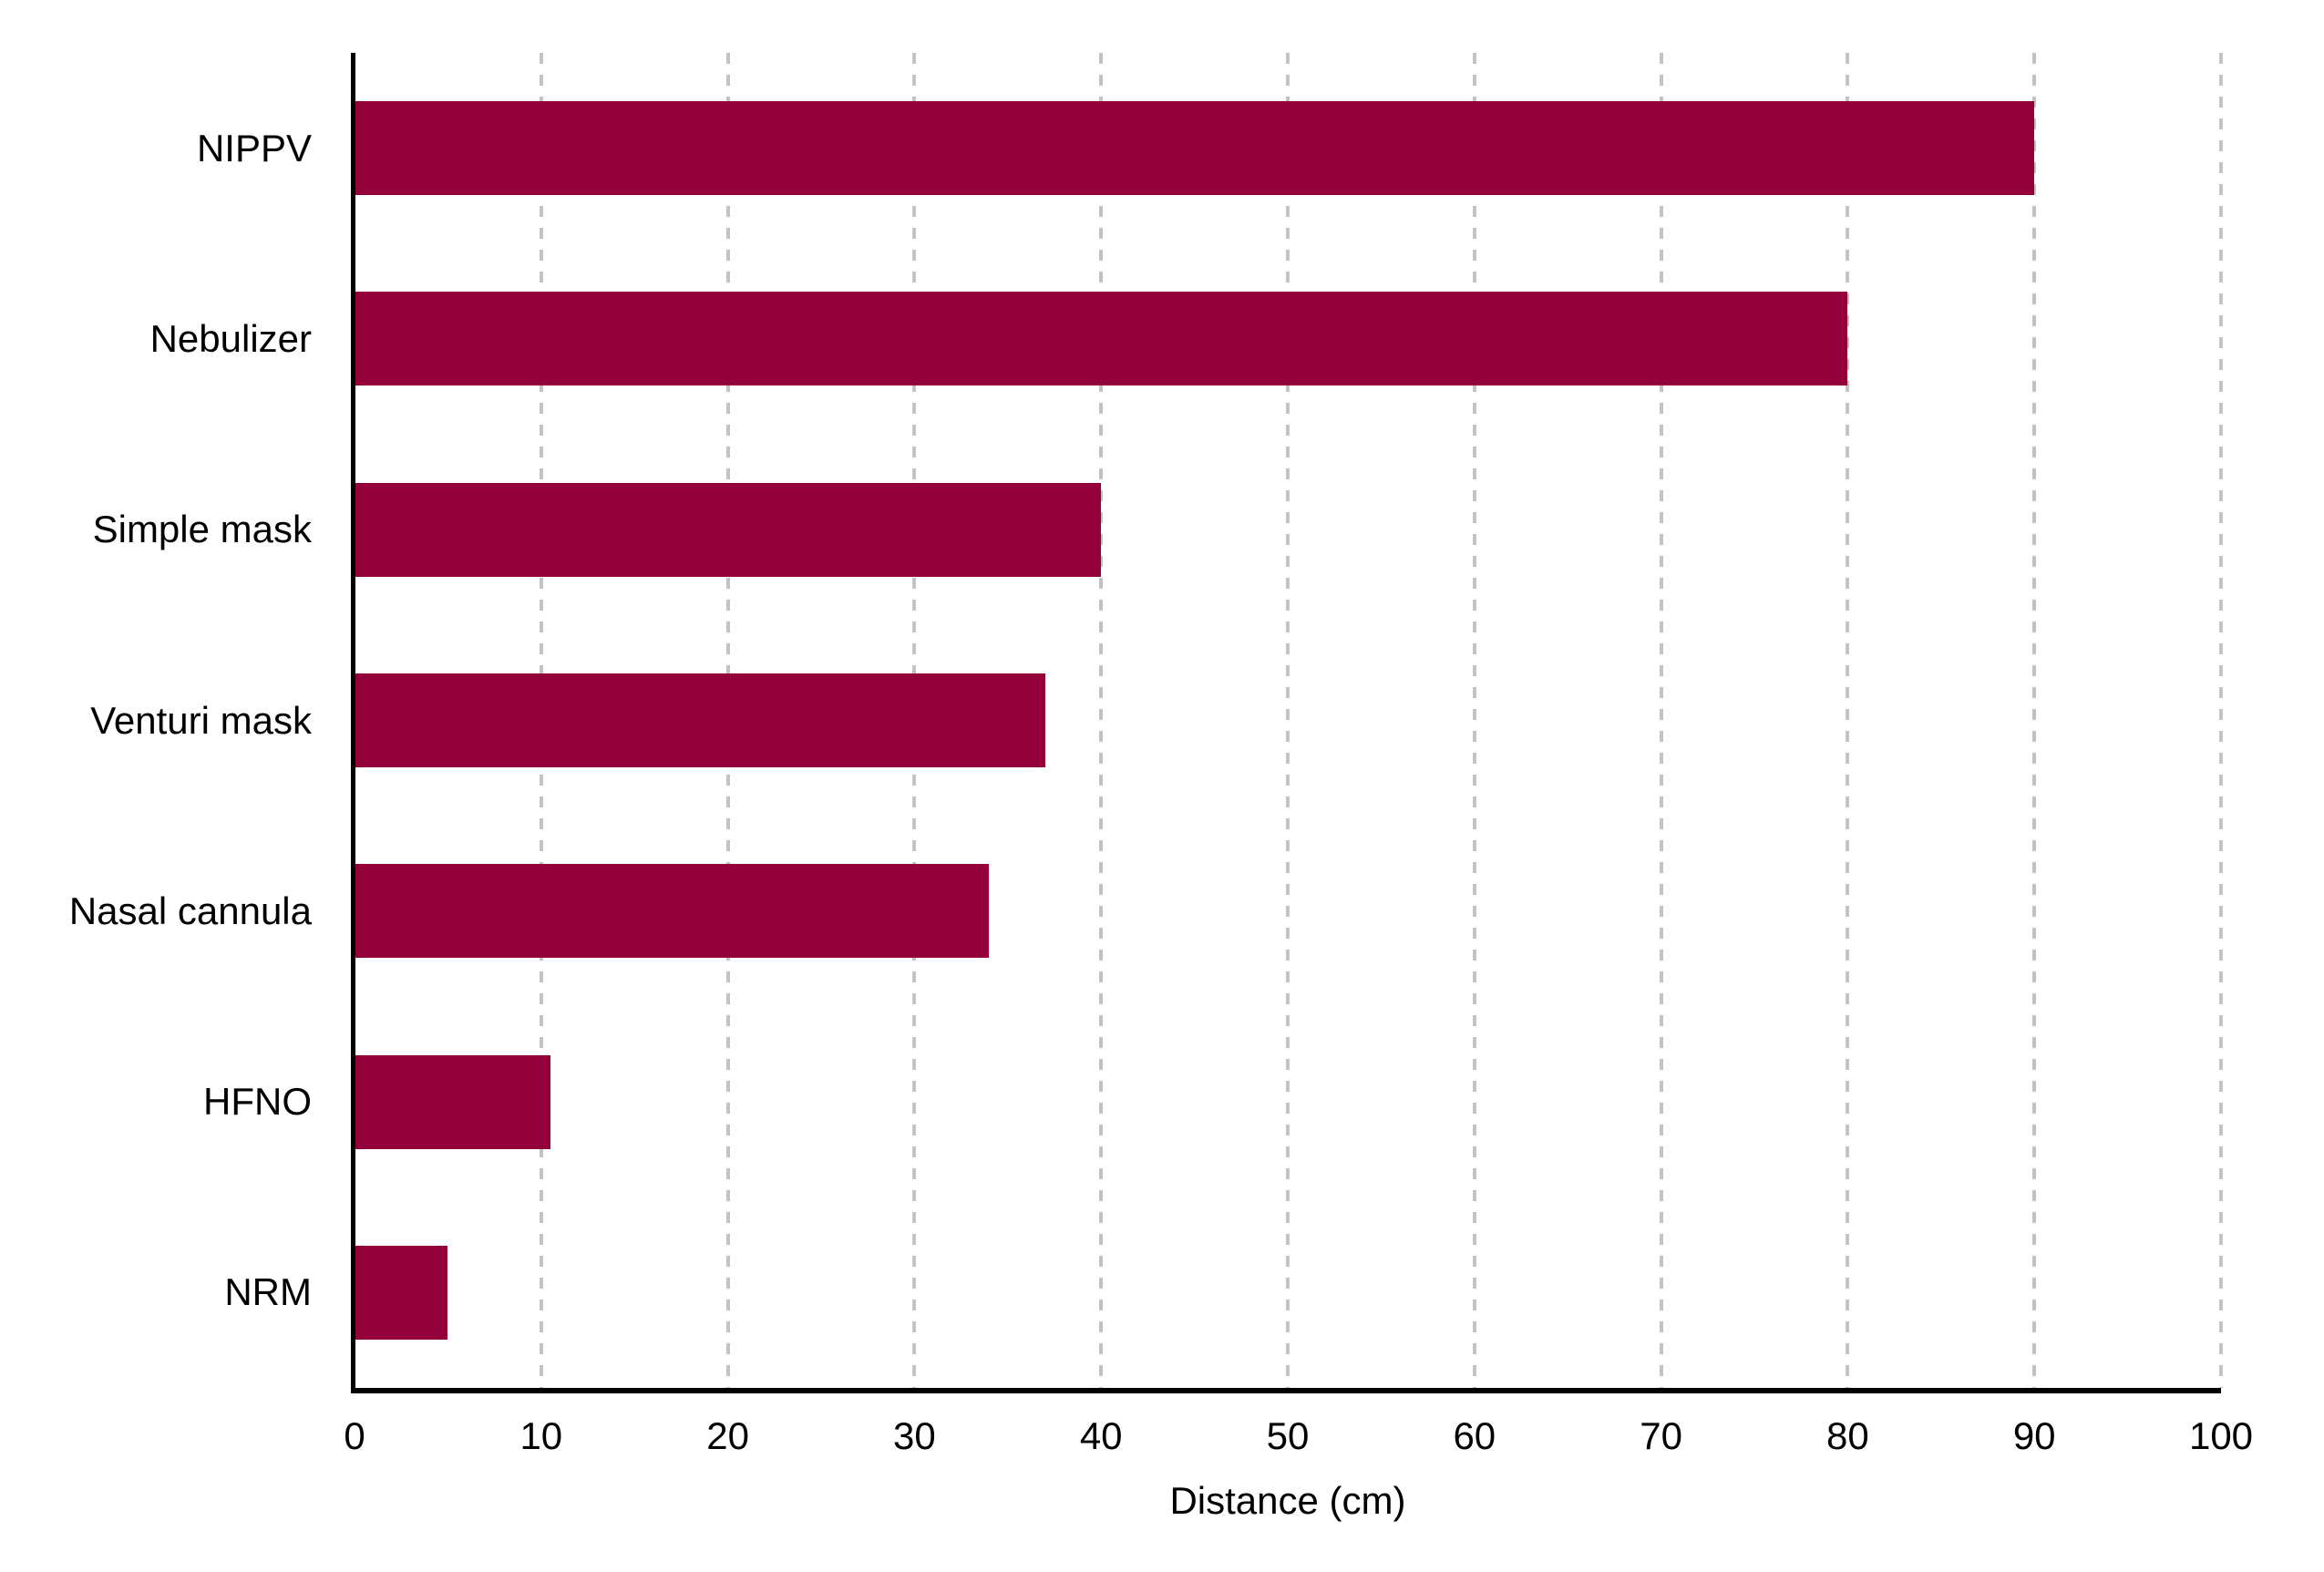  What do you see at coordinates (1661, 1435) in the screenshot?
I see `x-tick-label-70: 70` at bounding box center [1661, 1435].